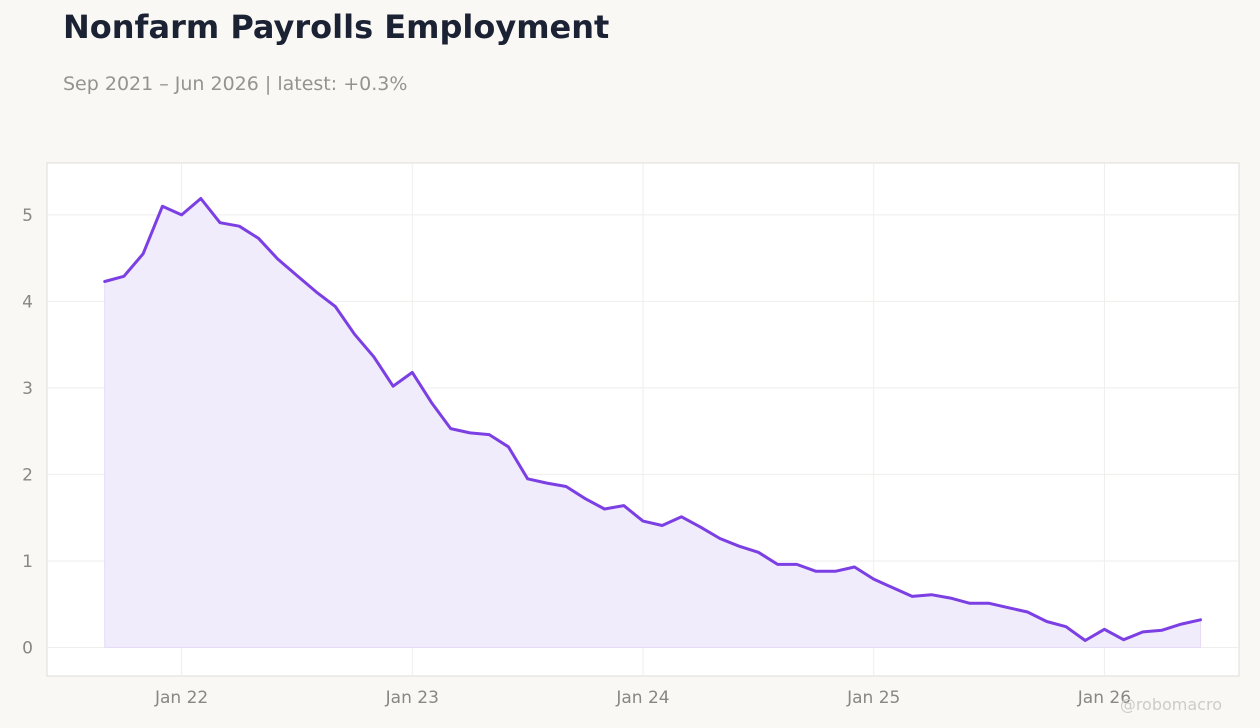 The image size is (1260, 728). Describe the element at coordinates (1104, 698) in the screenshot. I see `x-tick-label: Jan 26` at that location.